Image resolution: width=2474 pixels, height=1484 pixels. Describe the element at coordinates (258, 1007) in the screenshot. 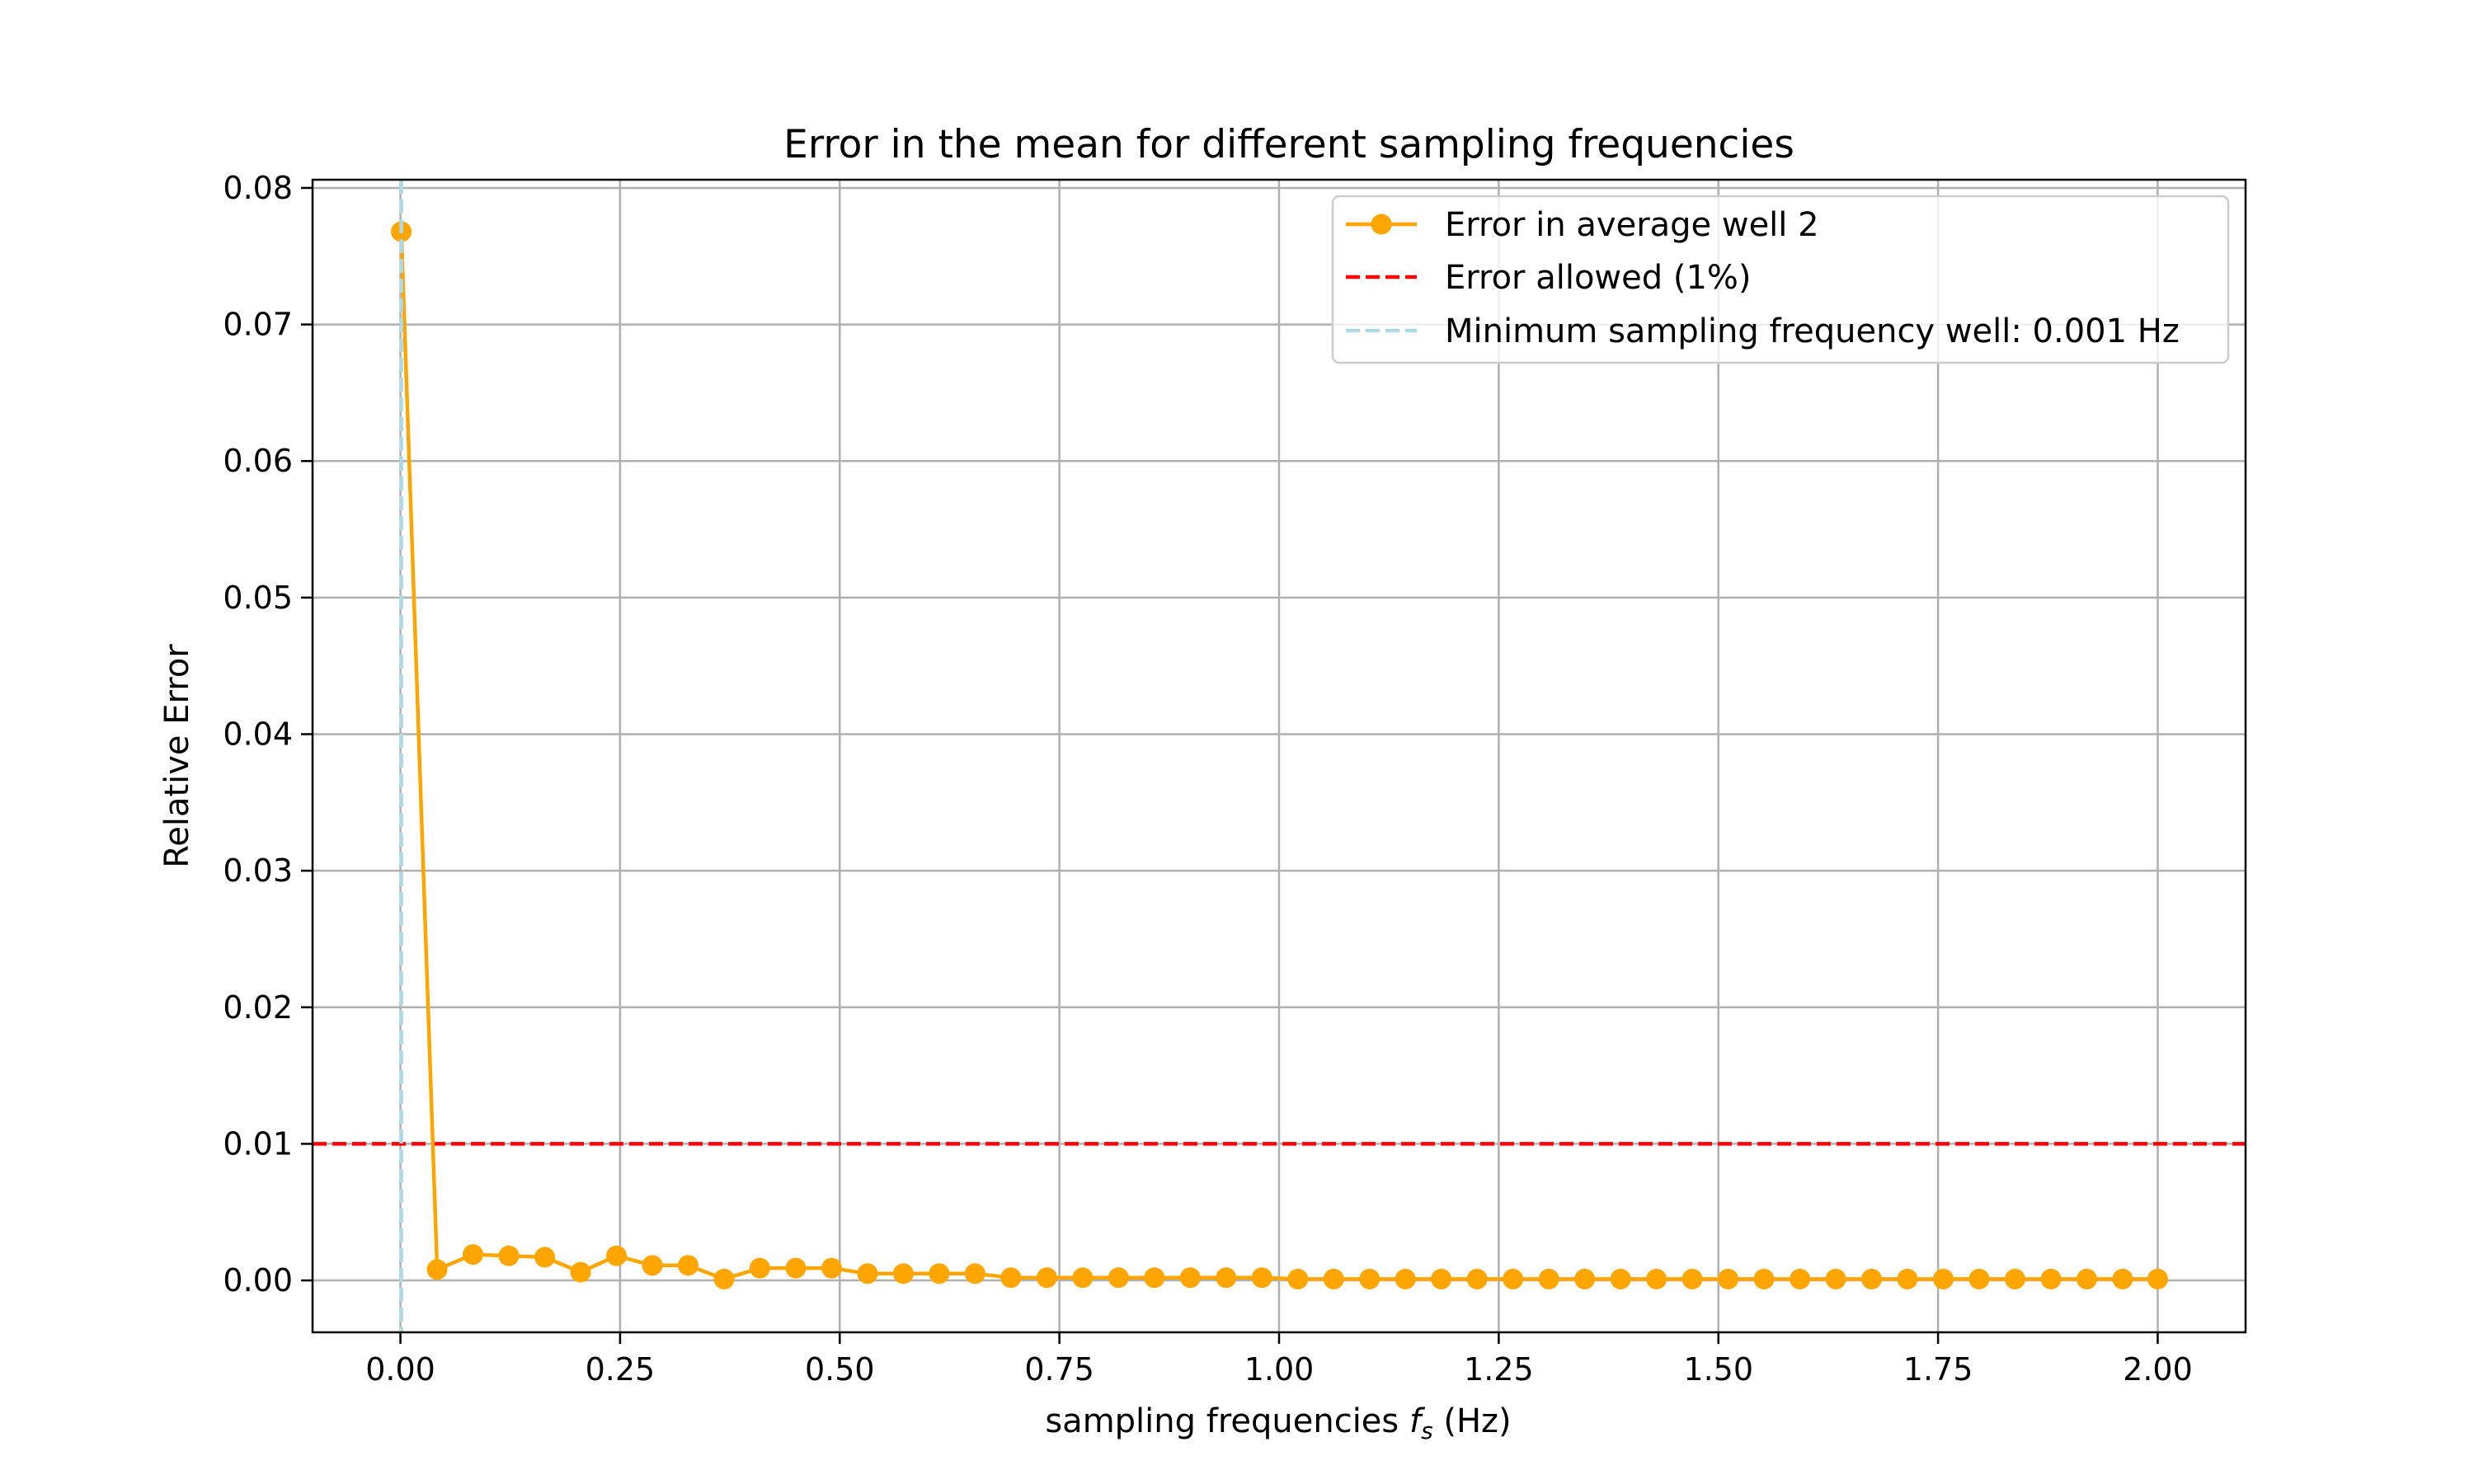

I see `y-tick-label: 0.02` at that location.